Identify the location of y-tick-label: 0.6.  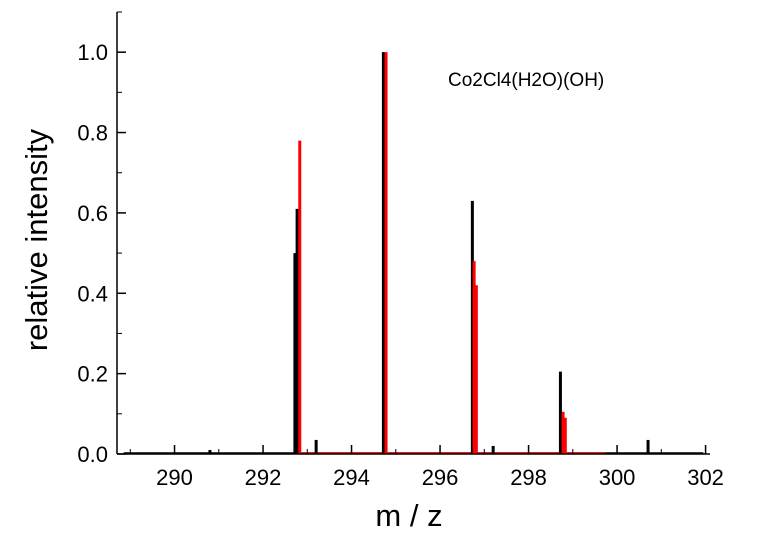
(92, 213).